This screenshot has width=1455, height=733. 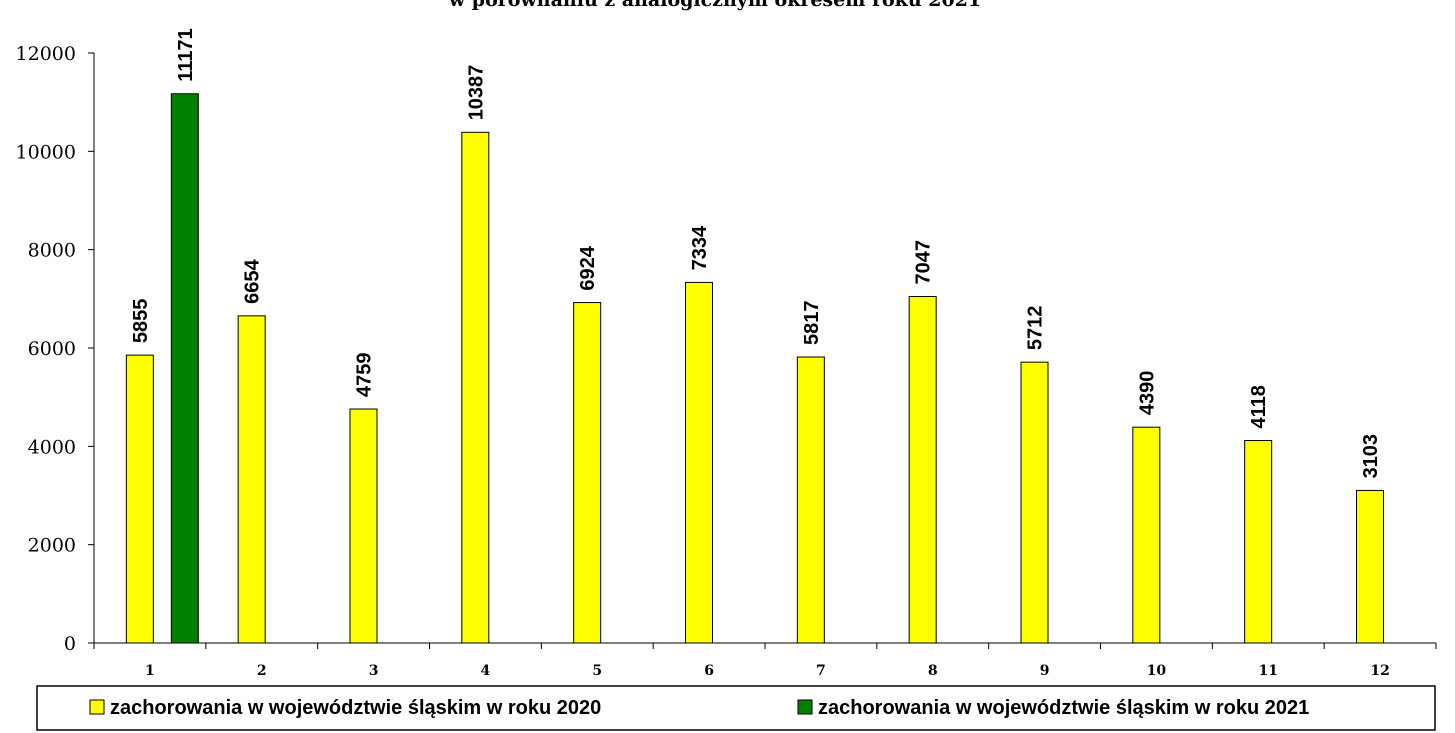 I want to click on y-tick-label: 4000, so click(x=52, y=447).